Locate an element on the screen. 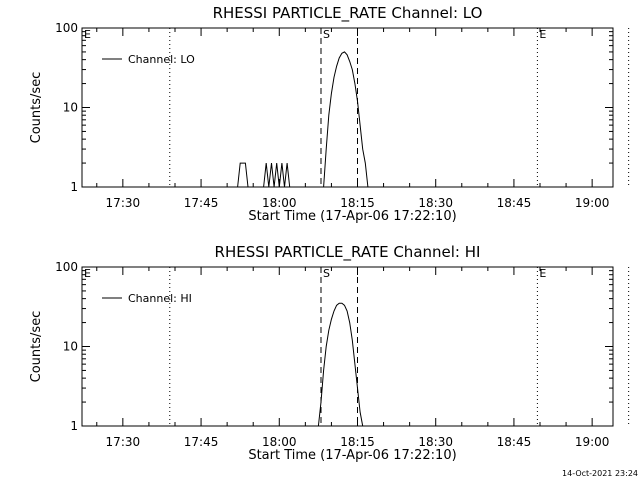  chart-title: RHESSI PARTICLE_RATE Channel: LO is located at coordinates (348, 13).